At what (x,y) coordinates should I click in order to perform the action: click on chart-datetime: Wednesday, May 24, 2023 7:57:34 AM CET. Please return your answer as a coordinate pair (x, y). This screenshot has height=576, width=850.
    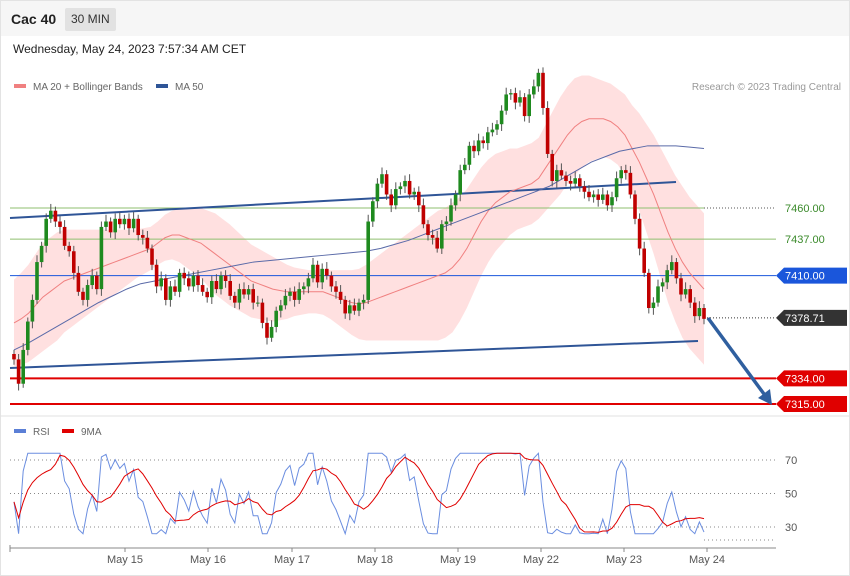
    Looking at the image, I should click on (130, 49).